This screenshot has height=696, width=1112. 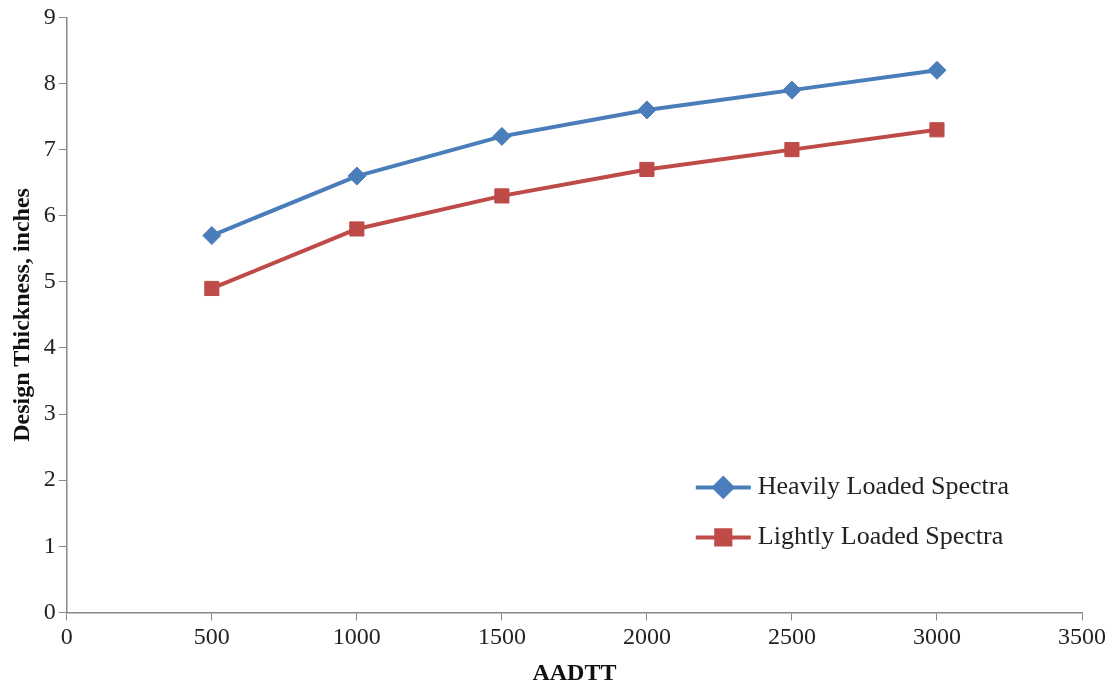 What do you see at coordinates (501, 636) in the screenshot?
I see `x-tick-label: 1500` at bounding box center [501, 636].